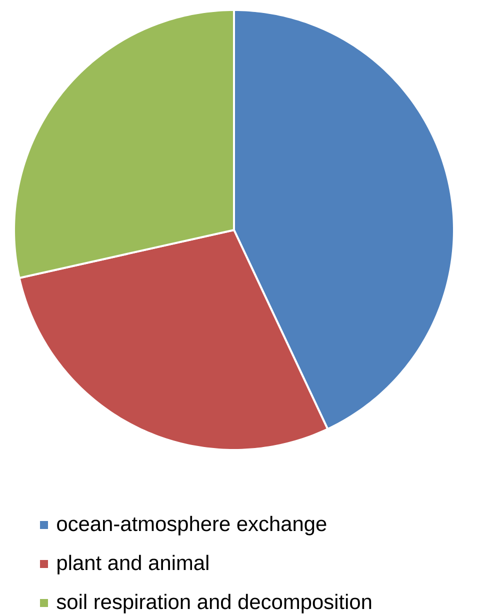  What do you see at coordinates (133, 564) in the screenshot?
I see `legend-label: plant and animal` at bounding box center [133, 564].